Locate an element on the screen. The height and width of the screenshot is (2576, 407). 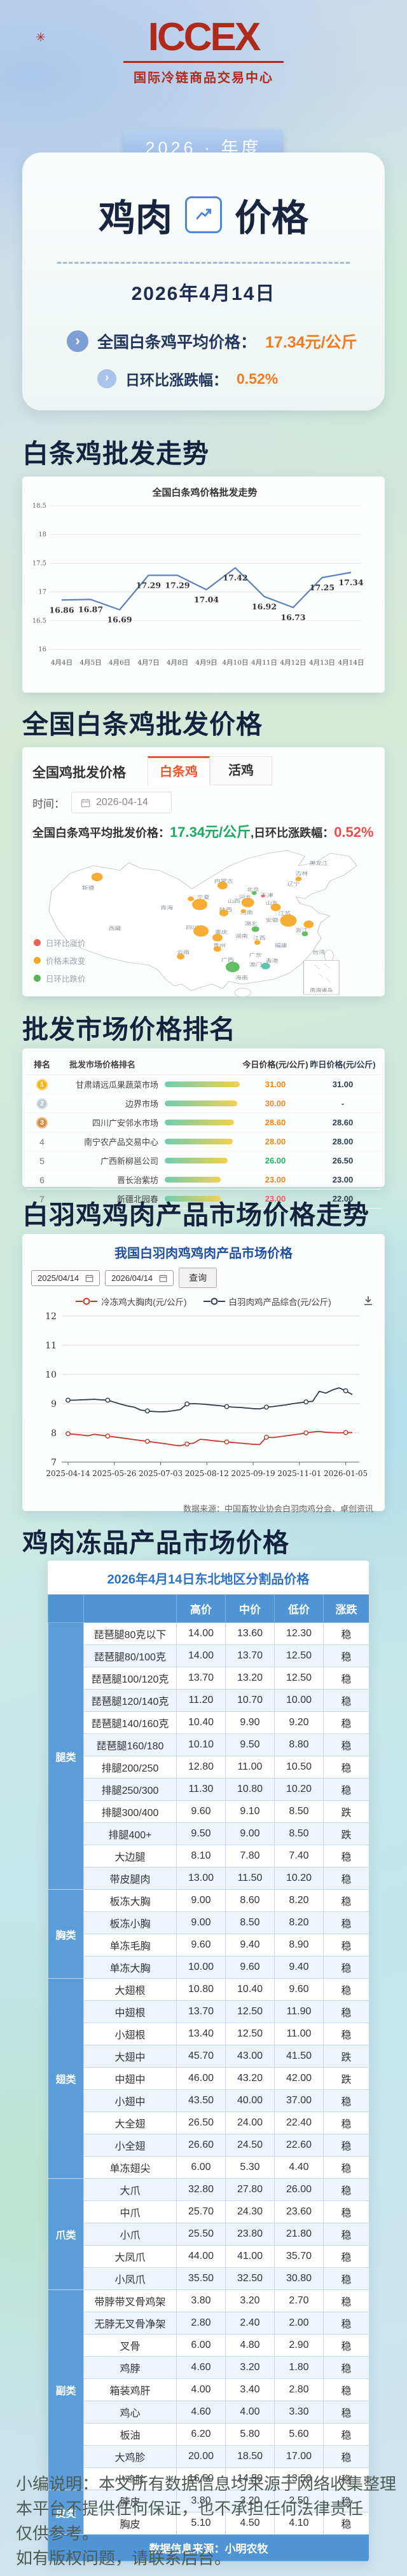
date-picker: 2026-04-14 is located at coordinates (122, 802).